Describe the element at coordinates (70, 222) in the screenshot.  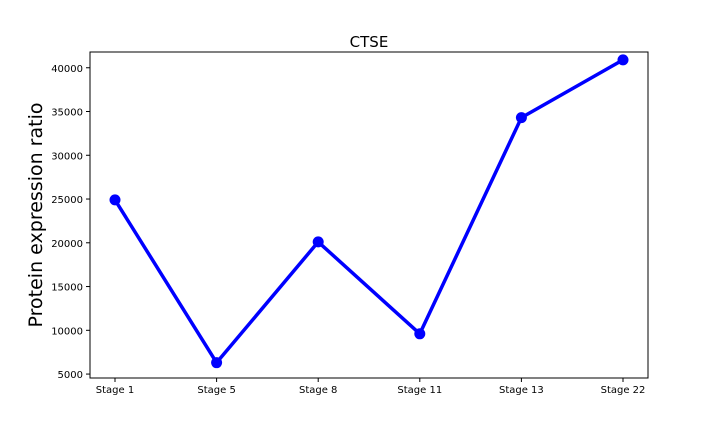
I see `y-axis-ticks: 5000 10000 15000 20000 25000 30000 35000 40000` at that location.